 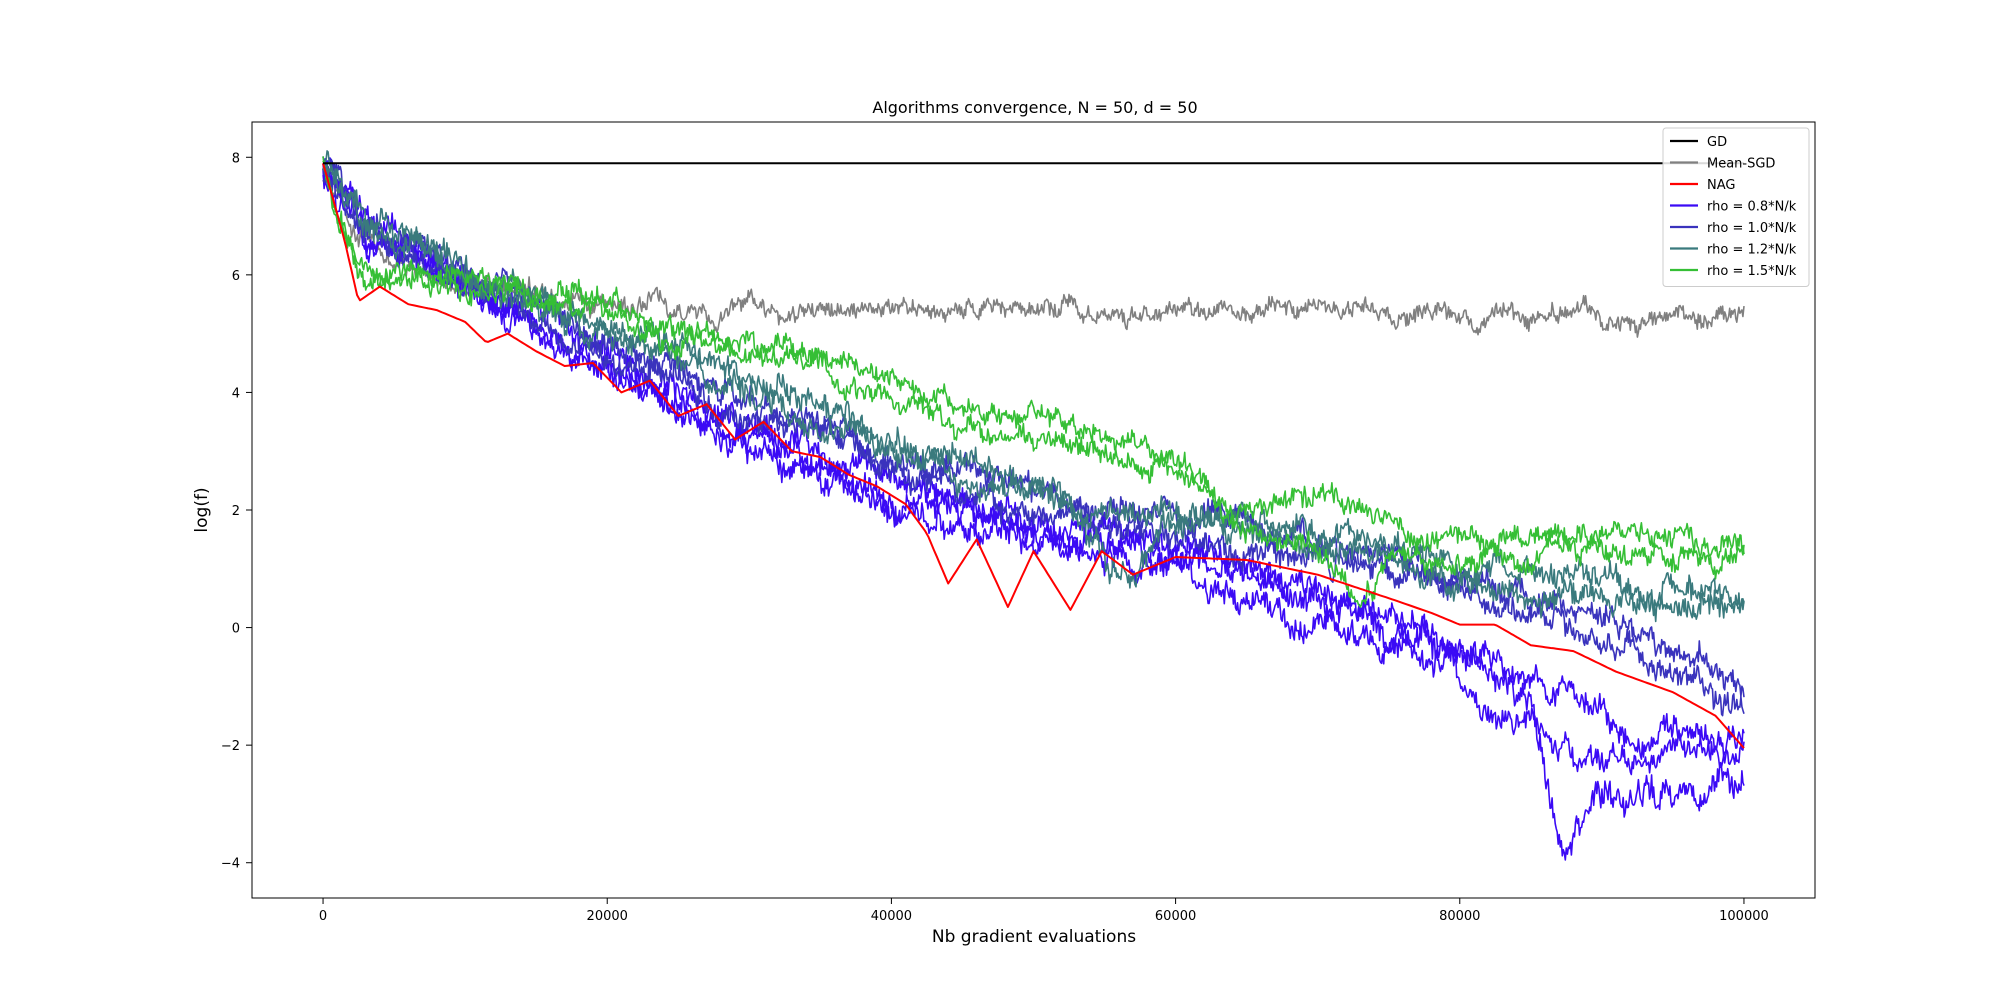 What do you see at coordinates (236, 158) in the screenshot?
I see `y-tick-label-6: 8` at bounding box center [236, 158].